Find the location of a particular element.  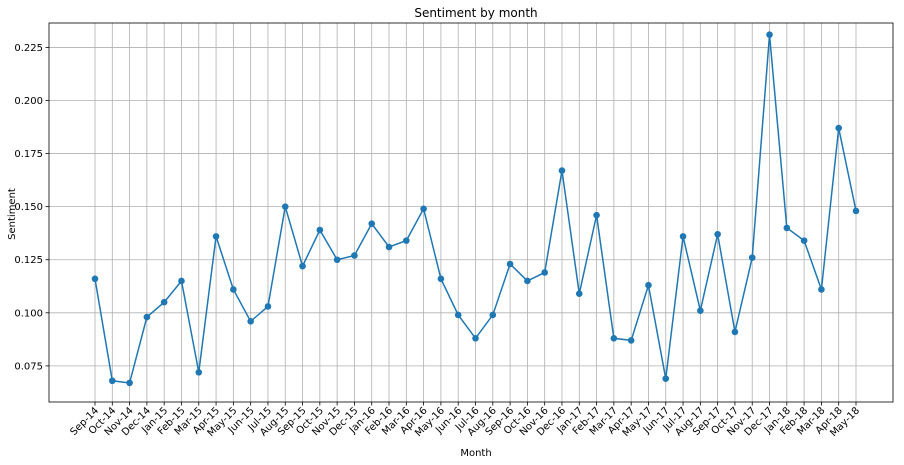

y-tick-label: 0.150 is located at coordinates (28, 207).